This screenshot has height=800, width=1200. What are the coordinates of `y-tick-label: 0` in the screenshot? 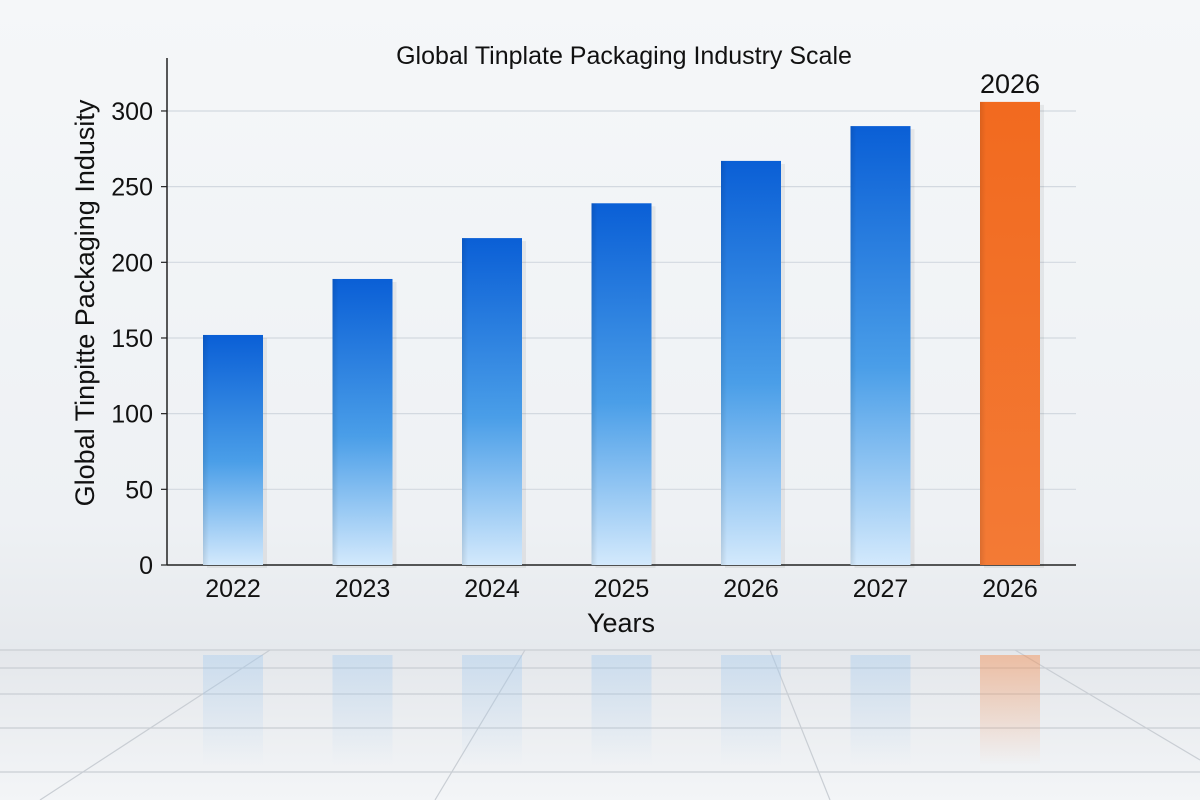 It's located at (146, 566).